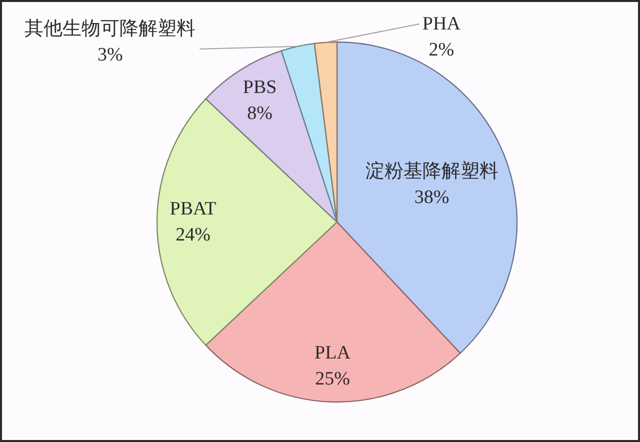 The height and width of the screenshot is (442, 640). Describe the element at coordinates (432, 197) in the screenshot. I see `data-label: 38%` at that location.